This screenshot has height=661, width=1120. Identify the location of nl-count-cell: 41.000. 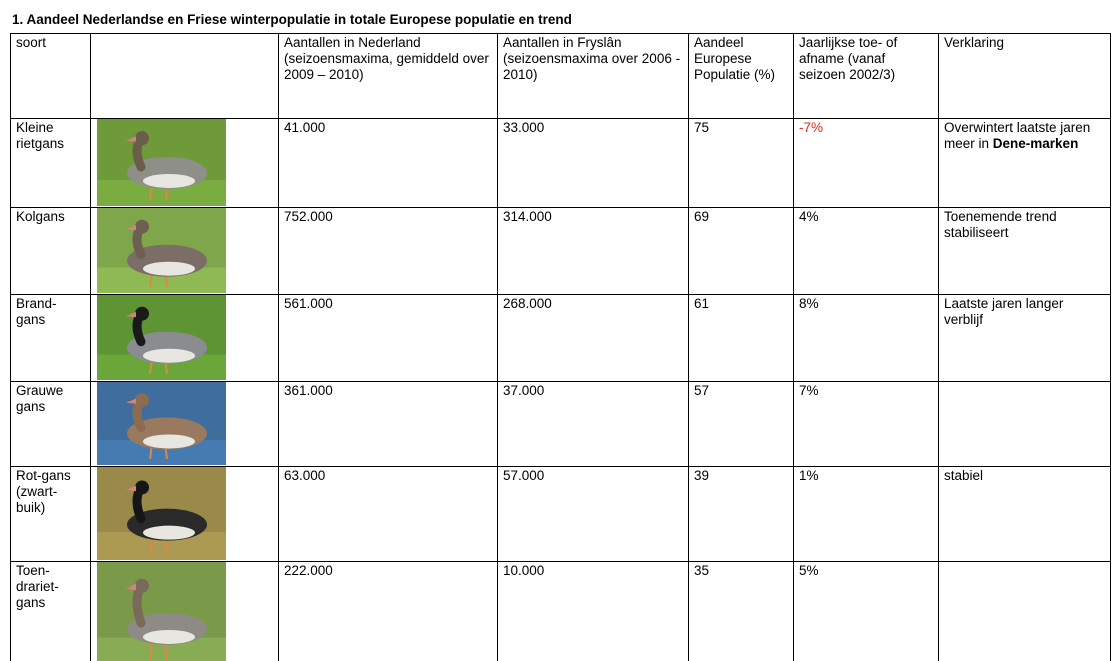
(388, 163).